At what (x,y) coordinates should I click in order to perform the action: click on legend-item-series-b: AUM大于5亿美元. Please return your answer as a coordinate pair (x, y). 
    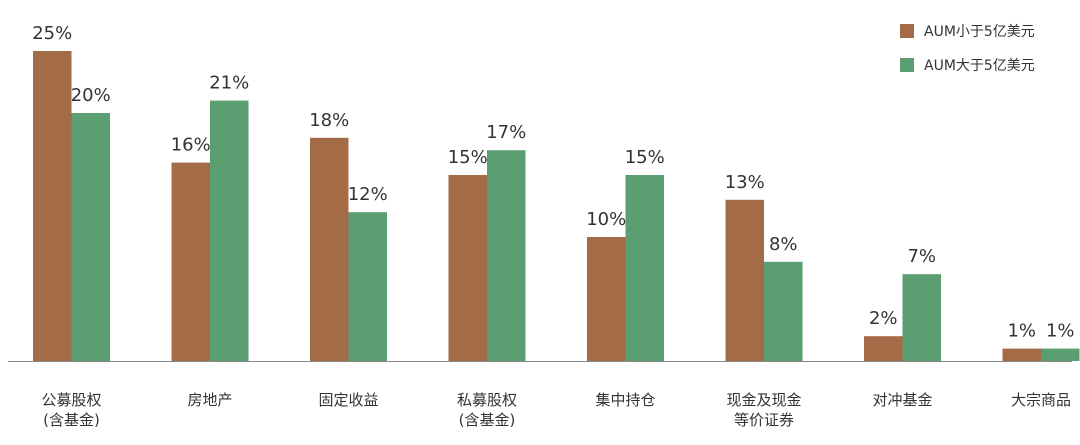
    Looking at the image, I should click on (967, 65).